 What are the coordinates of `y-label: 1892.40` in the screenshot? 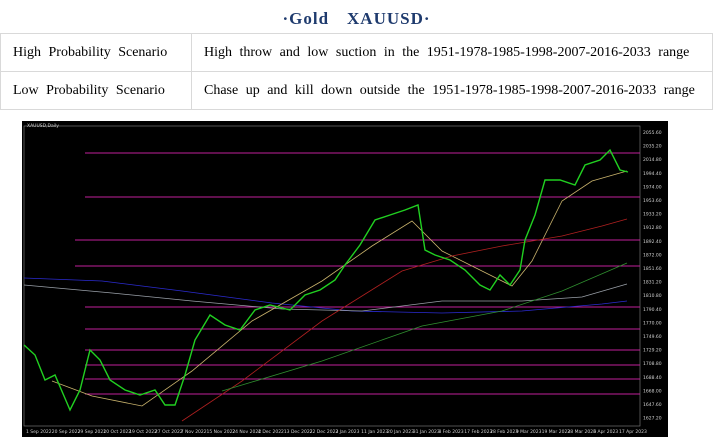 It's located at (652, 242).